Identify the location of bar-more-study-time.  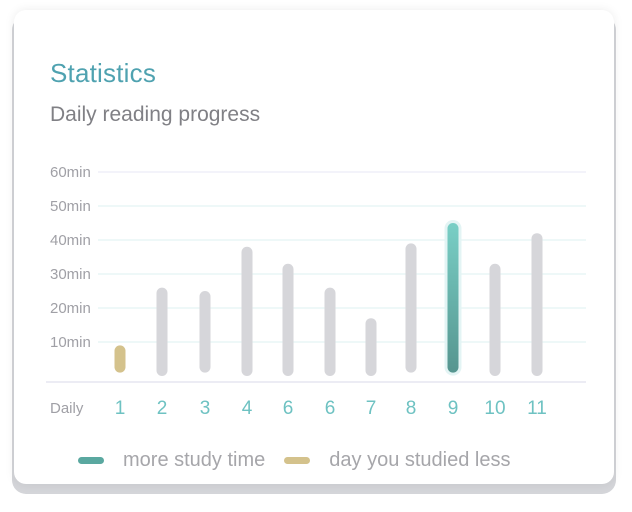
(453, 298).